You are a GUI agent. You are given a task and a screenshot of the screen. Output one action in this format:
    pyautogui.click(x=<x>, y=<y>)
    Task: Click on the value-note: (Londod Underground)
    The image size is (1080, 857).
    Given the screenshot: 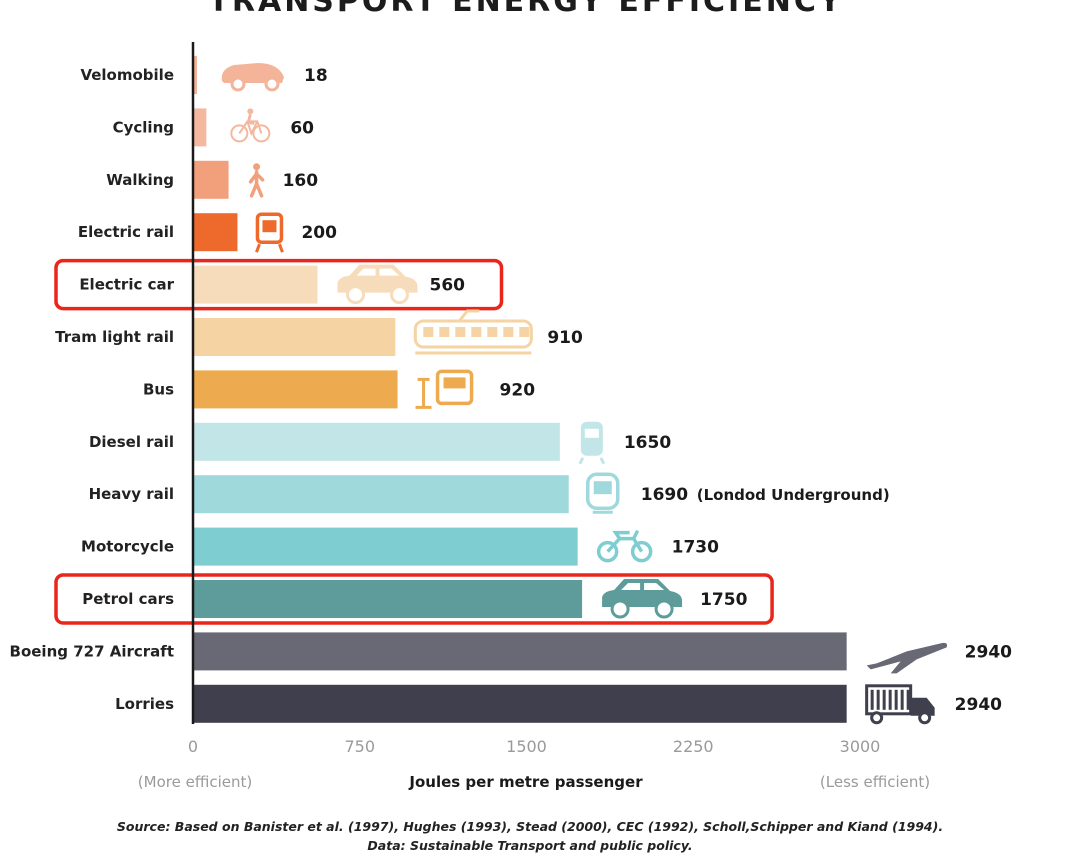 What is the action you would take?
    pyautogui.click(x=793, y=495)
    